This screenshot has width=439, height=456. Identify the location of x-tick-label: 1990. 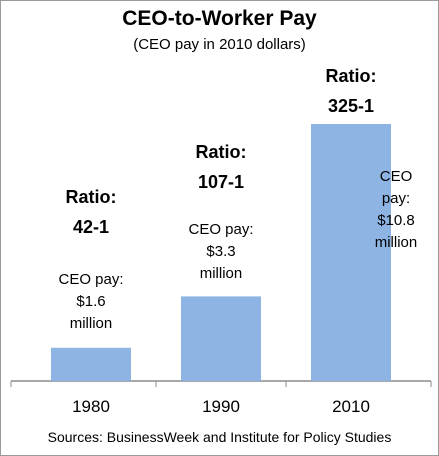
(221, 406).